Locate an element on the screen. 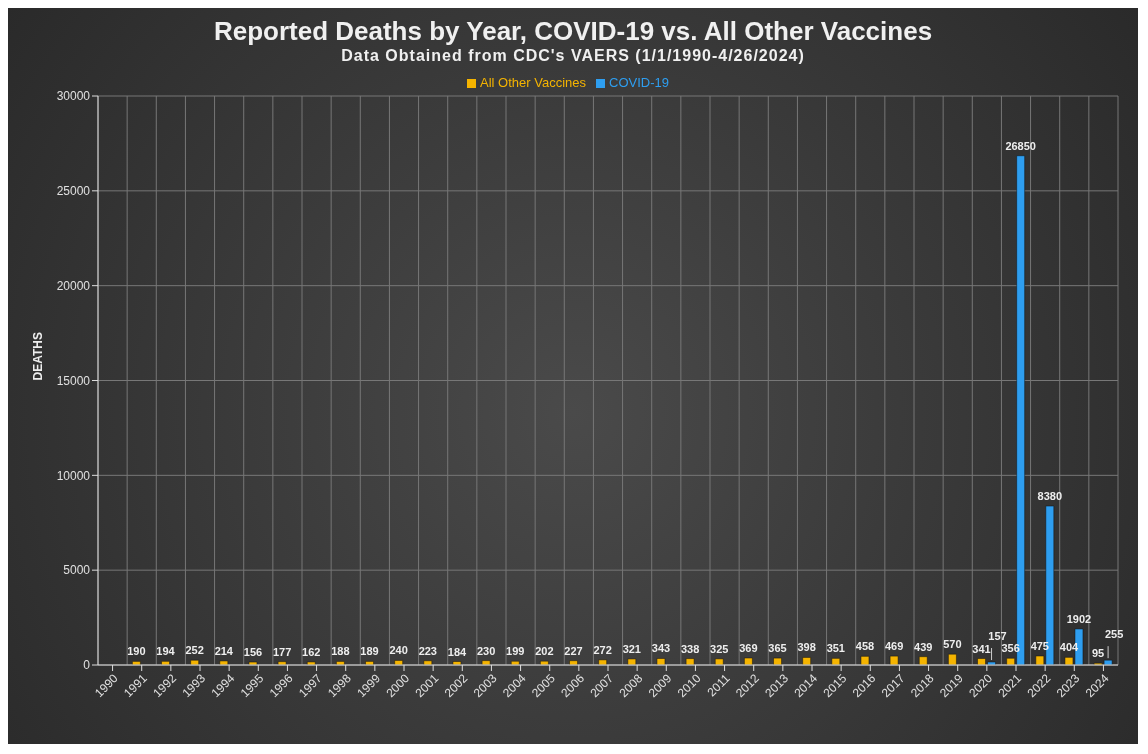  legend-label: COVID-19 is located at coordinates (639, 82).